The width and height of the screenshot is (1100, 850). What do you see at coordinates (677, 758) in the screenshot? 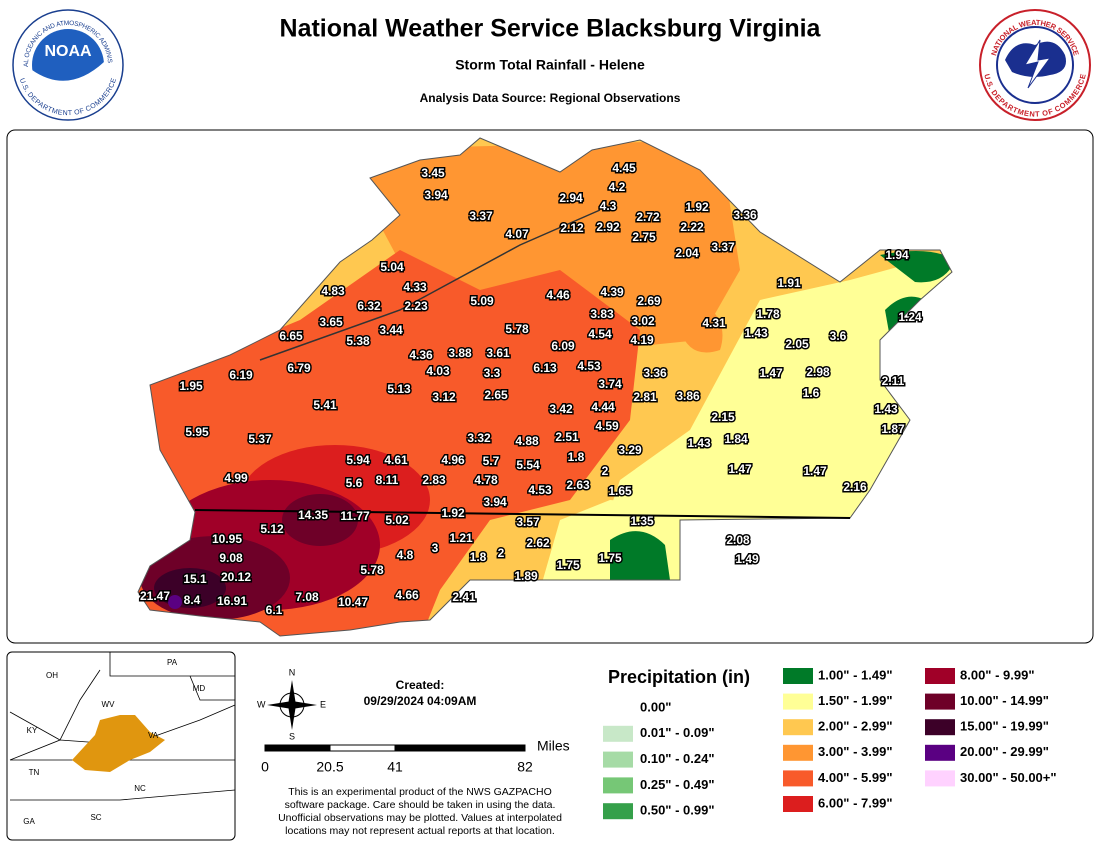
I see `legend-label: 0.10" - 0.24"` at bounding box center [677, 758].